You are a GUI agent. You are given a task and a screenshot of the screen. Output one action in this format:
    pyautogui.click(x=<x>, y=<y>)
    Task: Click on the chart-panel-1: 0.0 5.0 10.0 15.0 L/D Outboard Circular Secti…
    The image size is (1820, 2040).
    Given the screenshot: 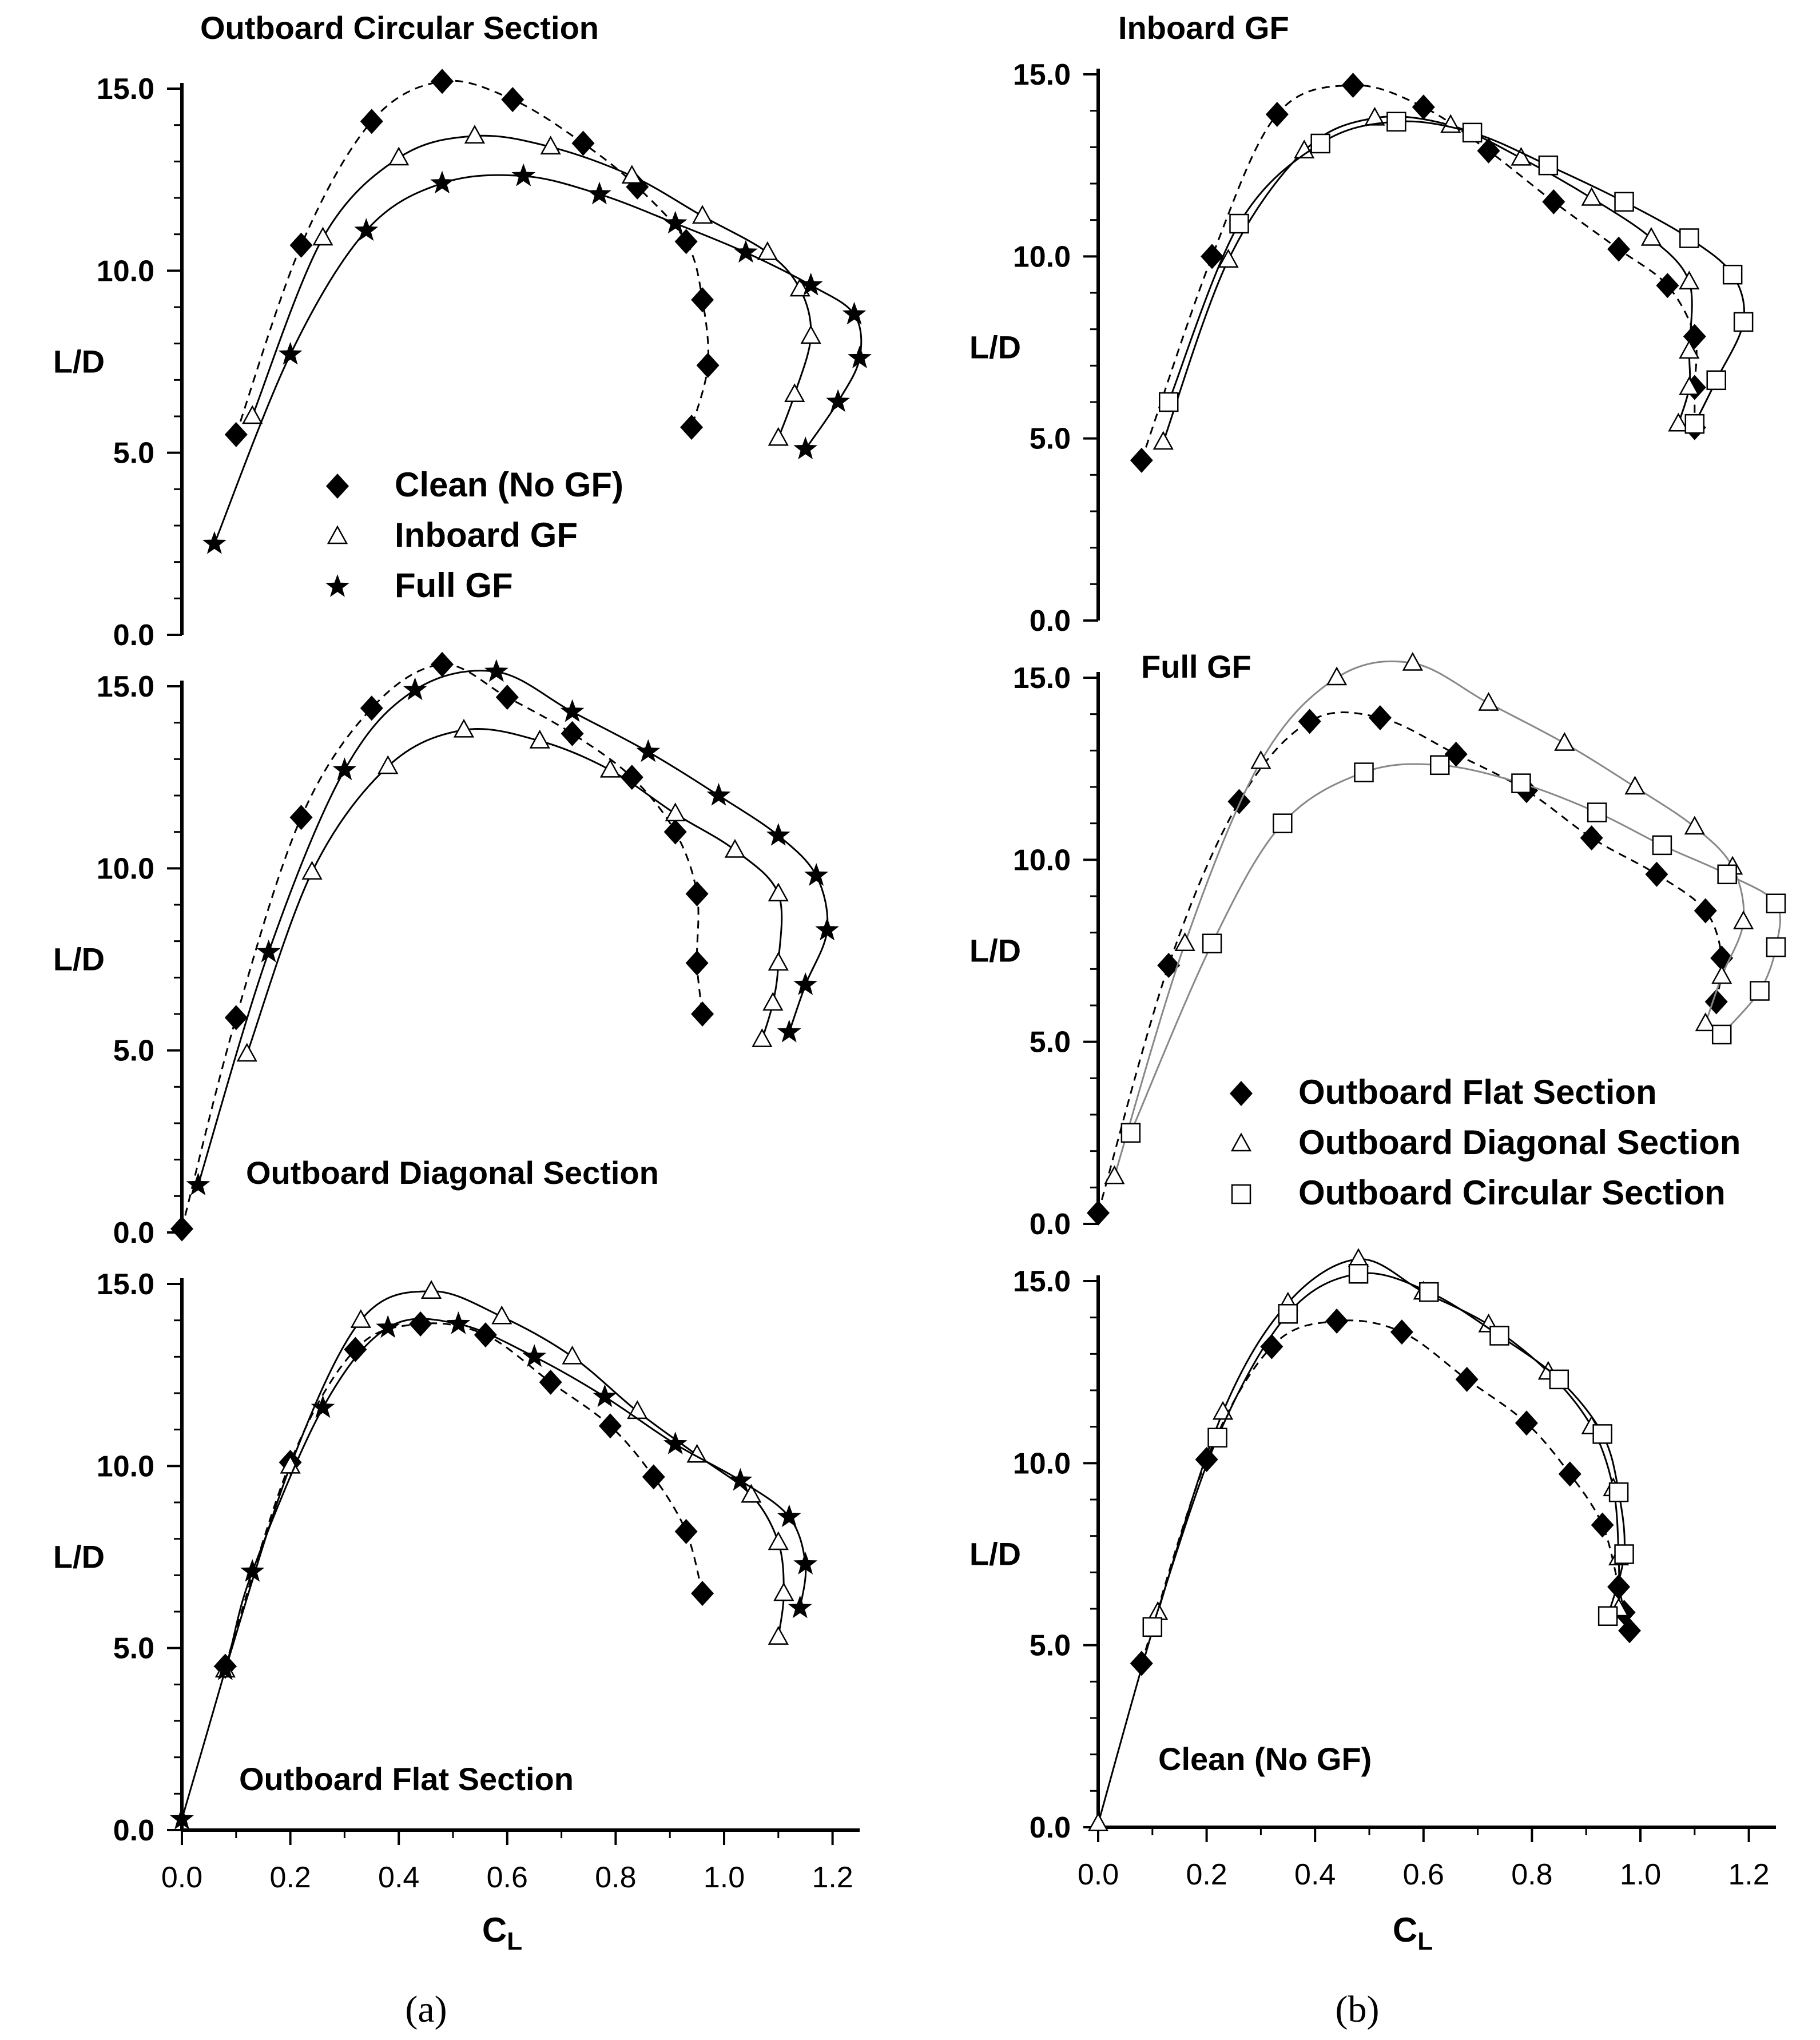 What is the action you would take?
    pyautogui.click(x=462, y=331)
    